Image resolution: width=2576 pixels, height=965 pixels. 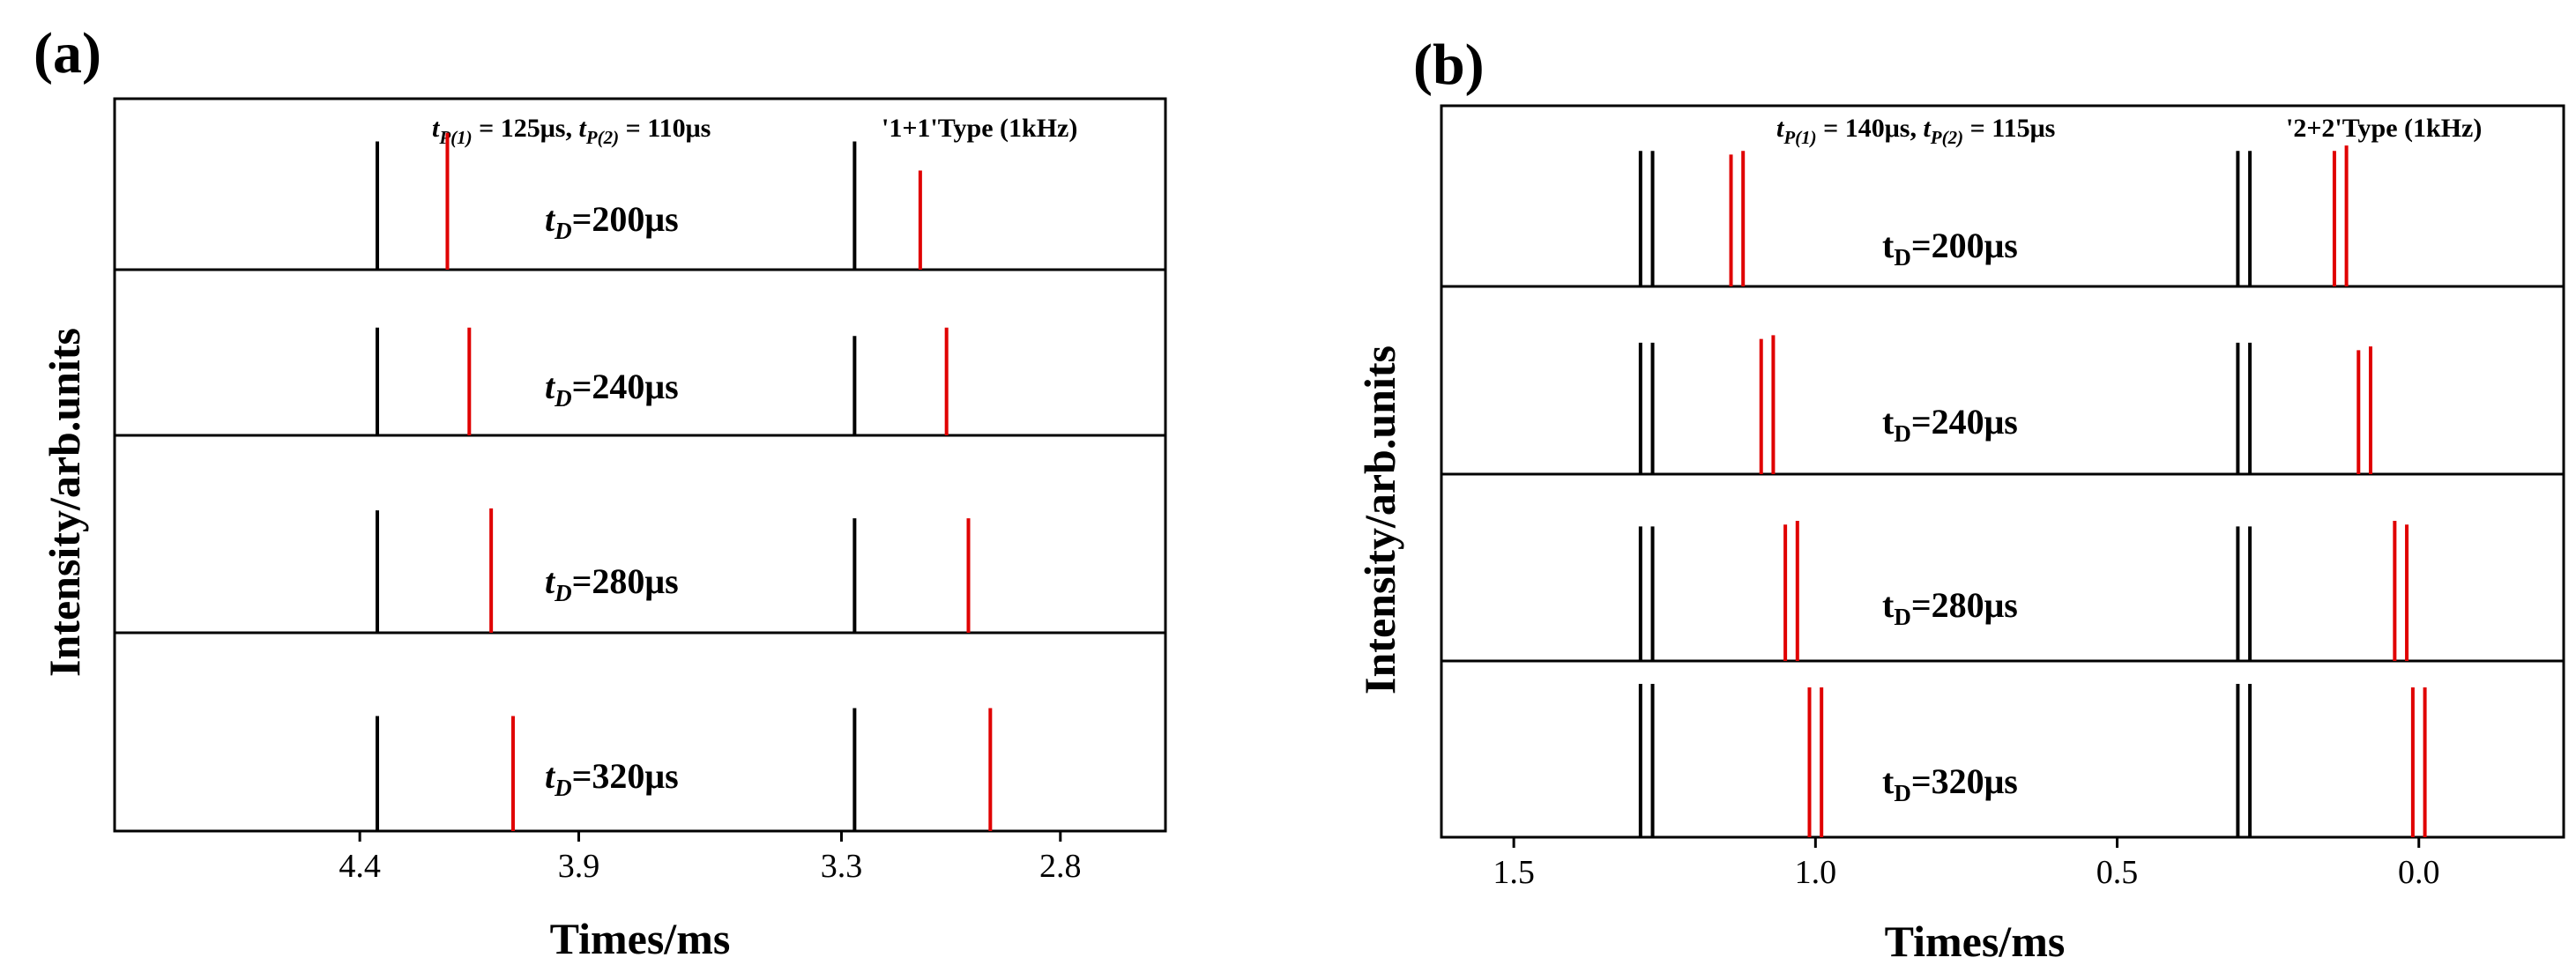 I want to click on pulse-width-annotation: tP(1) = 140μs, tP(2) = 115μs, so click(x=1916, y=131).